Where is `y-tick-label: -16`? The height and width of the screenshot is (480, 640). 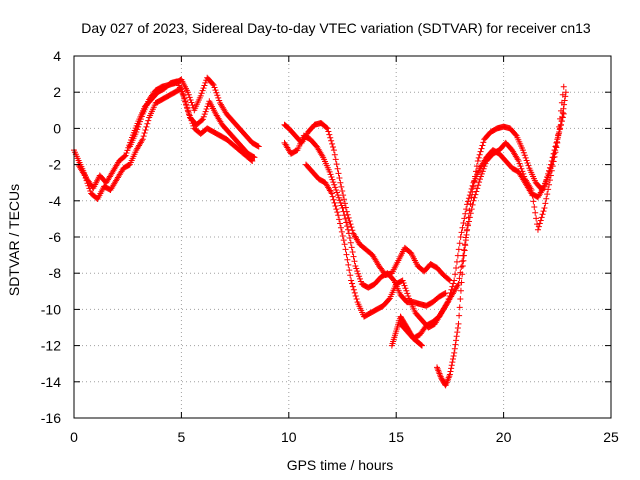
y-tick-label: -16 is located at coordinates (51, 418).